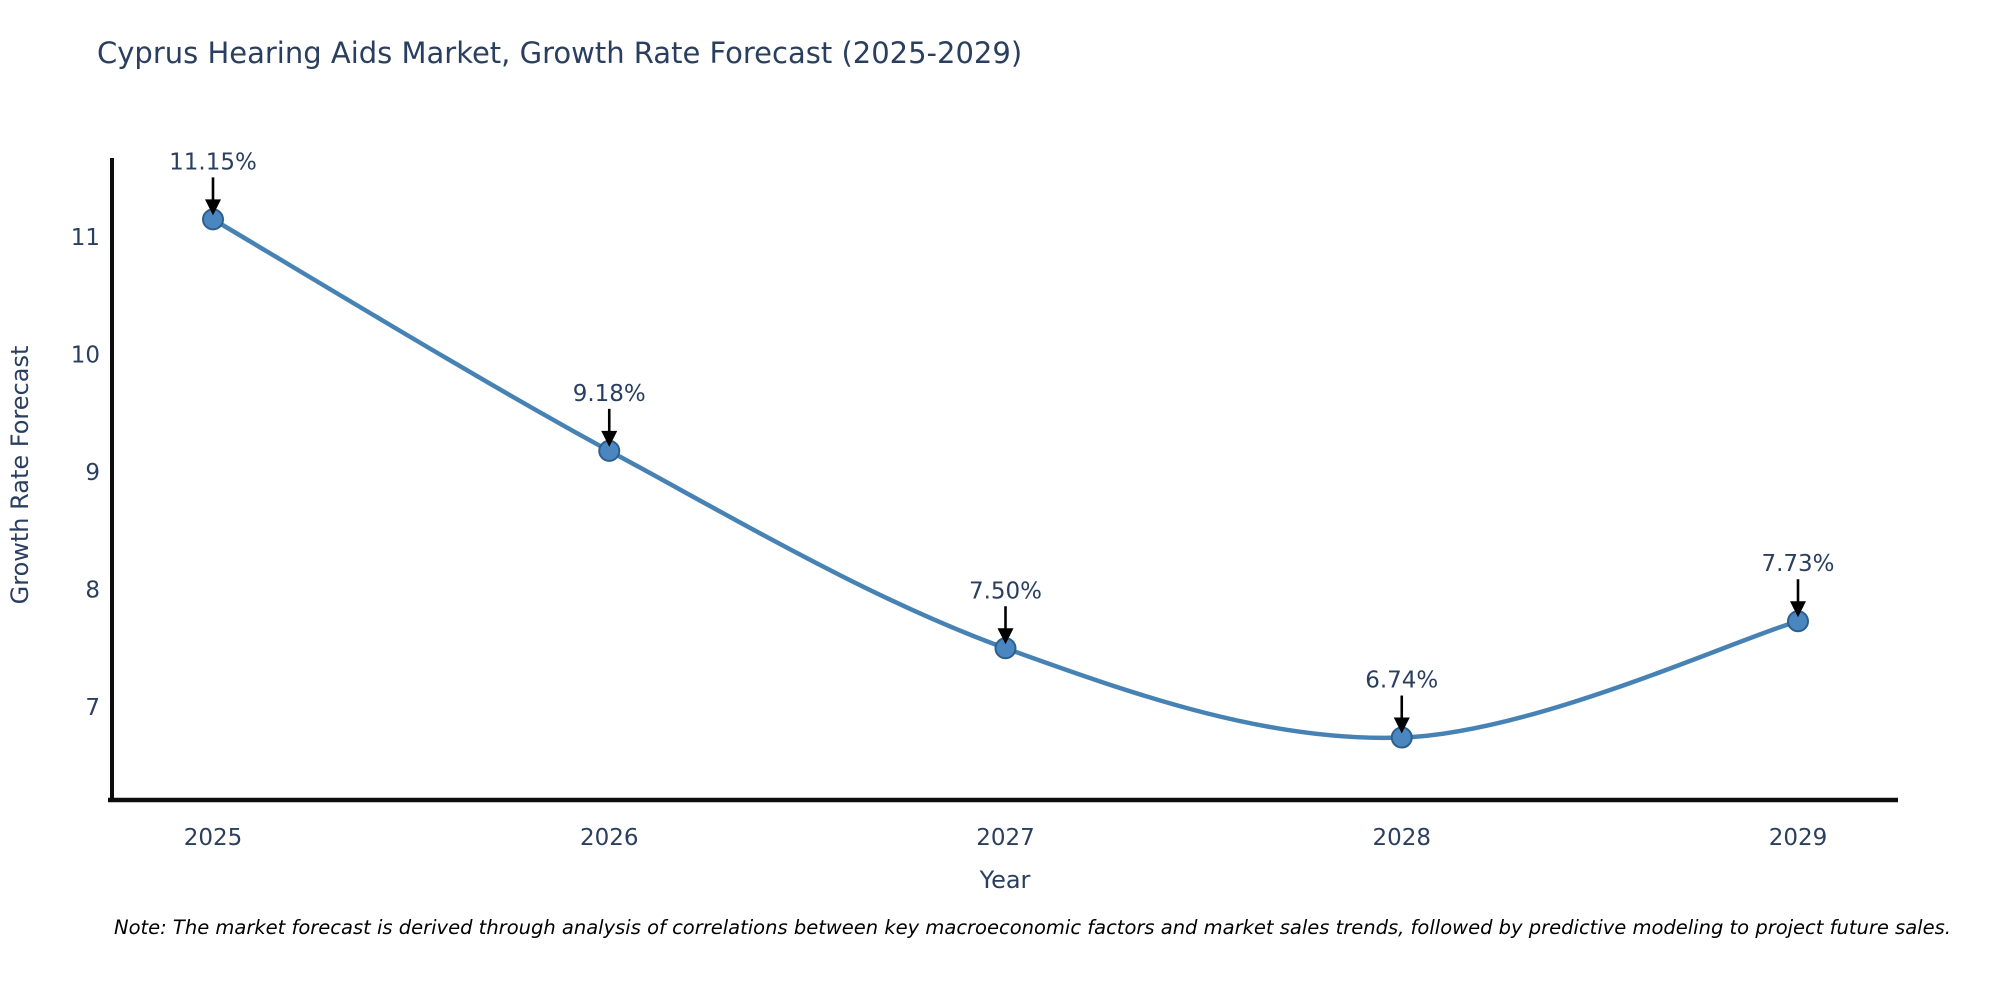  Describe the element at coordinates (1005, 880) in the screenshot. I see `x-axis-title: Year` at that location.